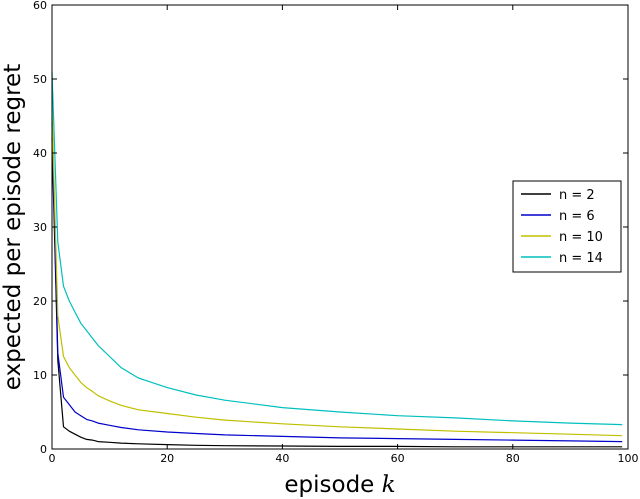 This screenshot has width=640, height=499. What do you see at coordinates (167, 458) in the screenshot?
I see `x-tick-label-1: 20` at bounding box center [167, 458].